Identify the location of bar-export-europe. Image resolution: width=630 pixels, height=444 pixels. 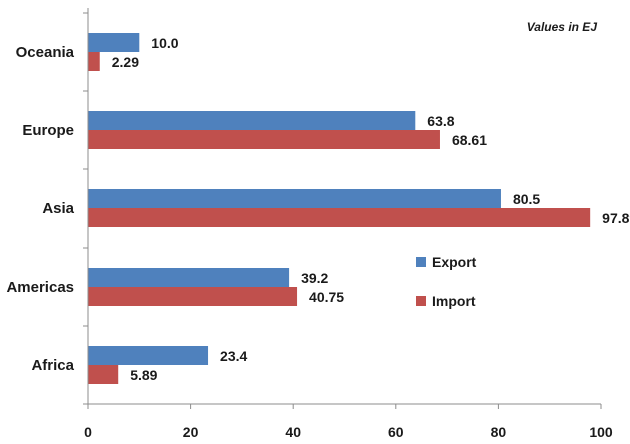
(252, 120).